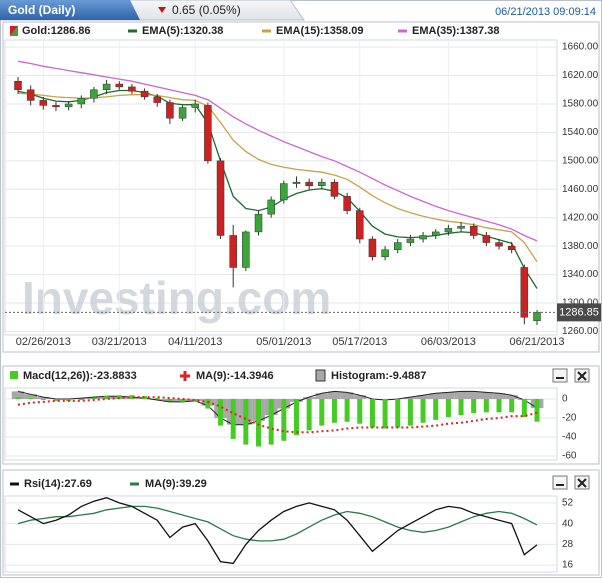 Image resolution: width=602 pixels, height=583 pixels. I want to click on rsi-ma-line, so click(277, 523).